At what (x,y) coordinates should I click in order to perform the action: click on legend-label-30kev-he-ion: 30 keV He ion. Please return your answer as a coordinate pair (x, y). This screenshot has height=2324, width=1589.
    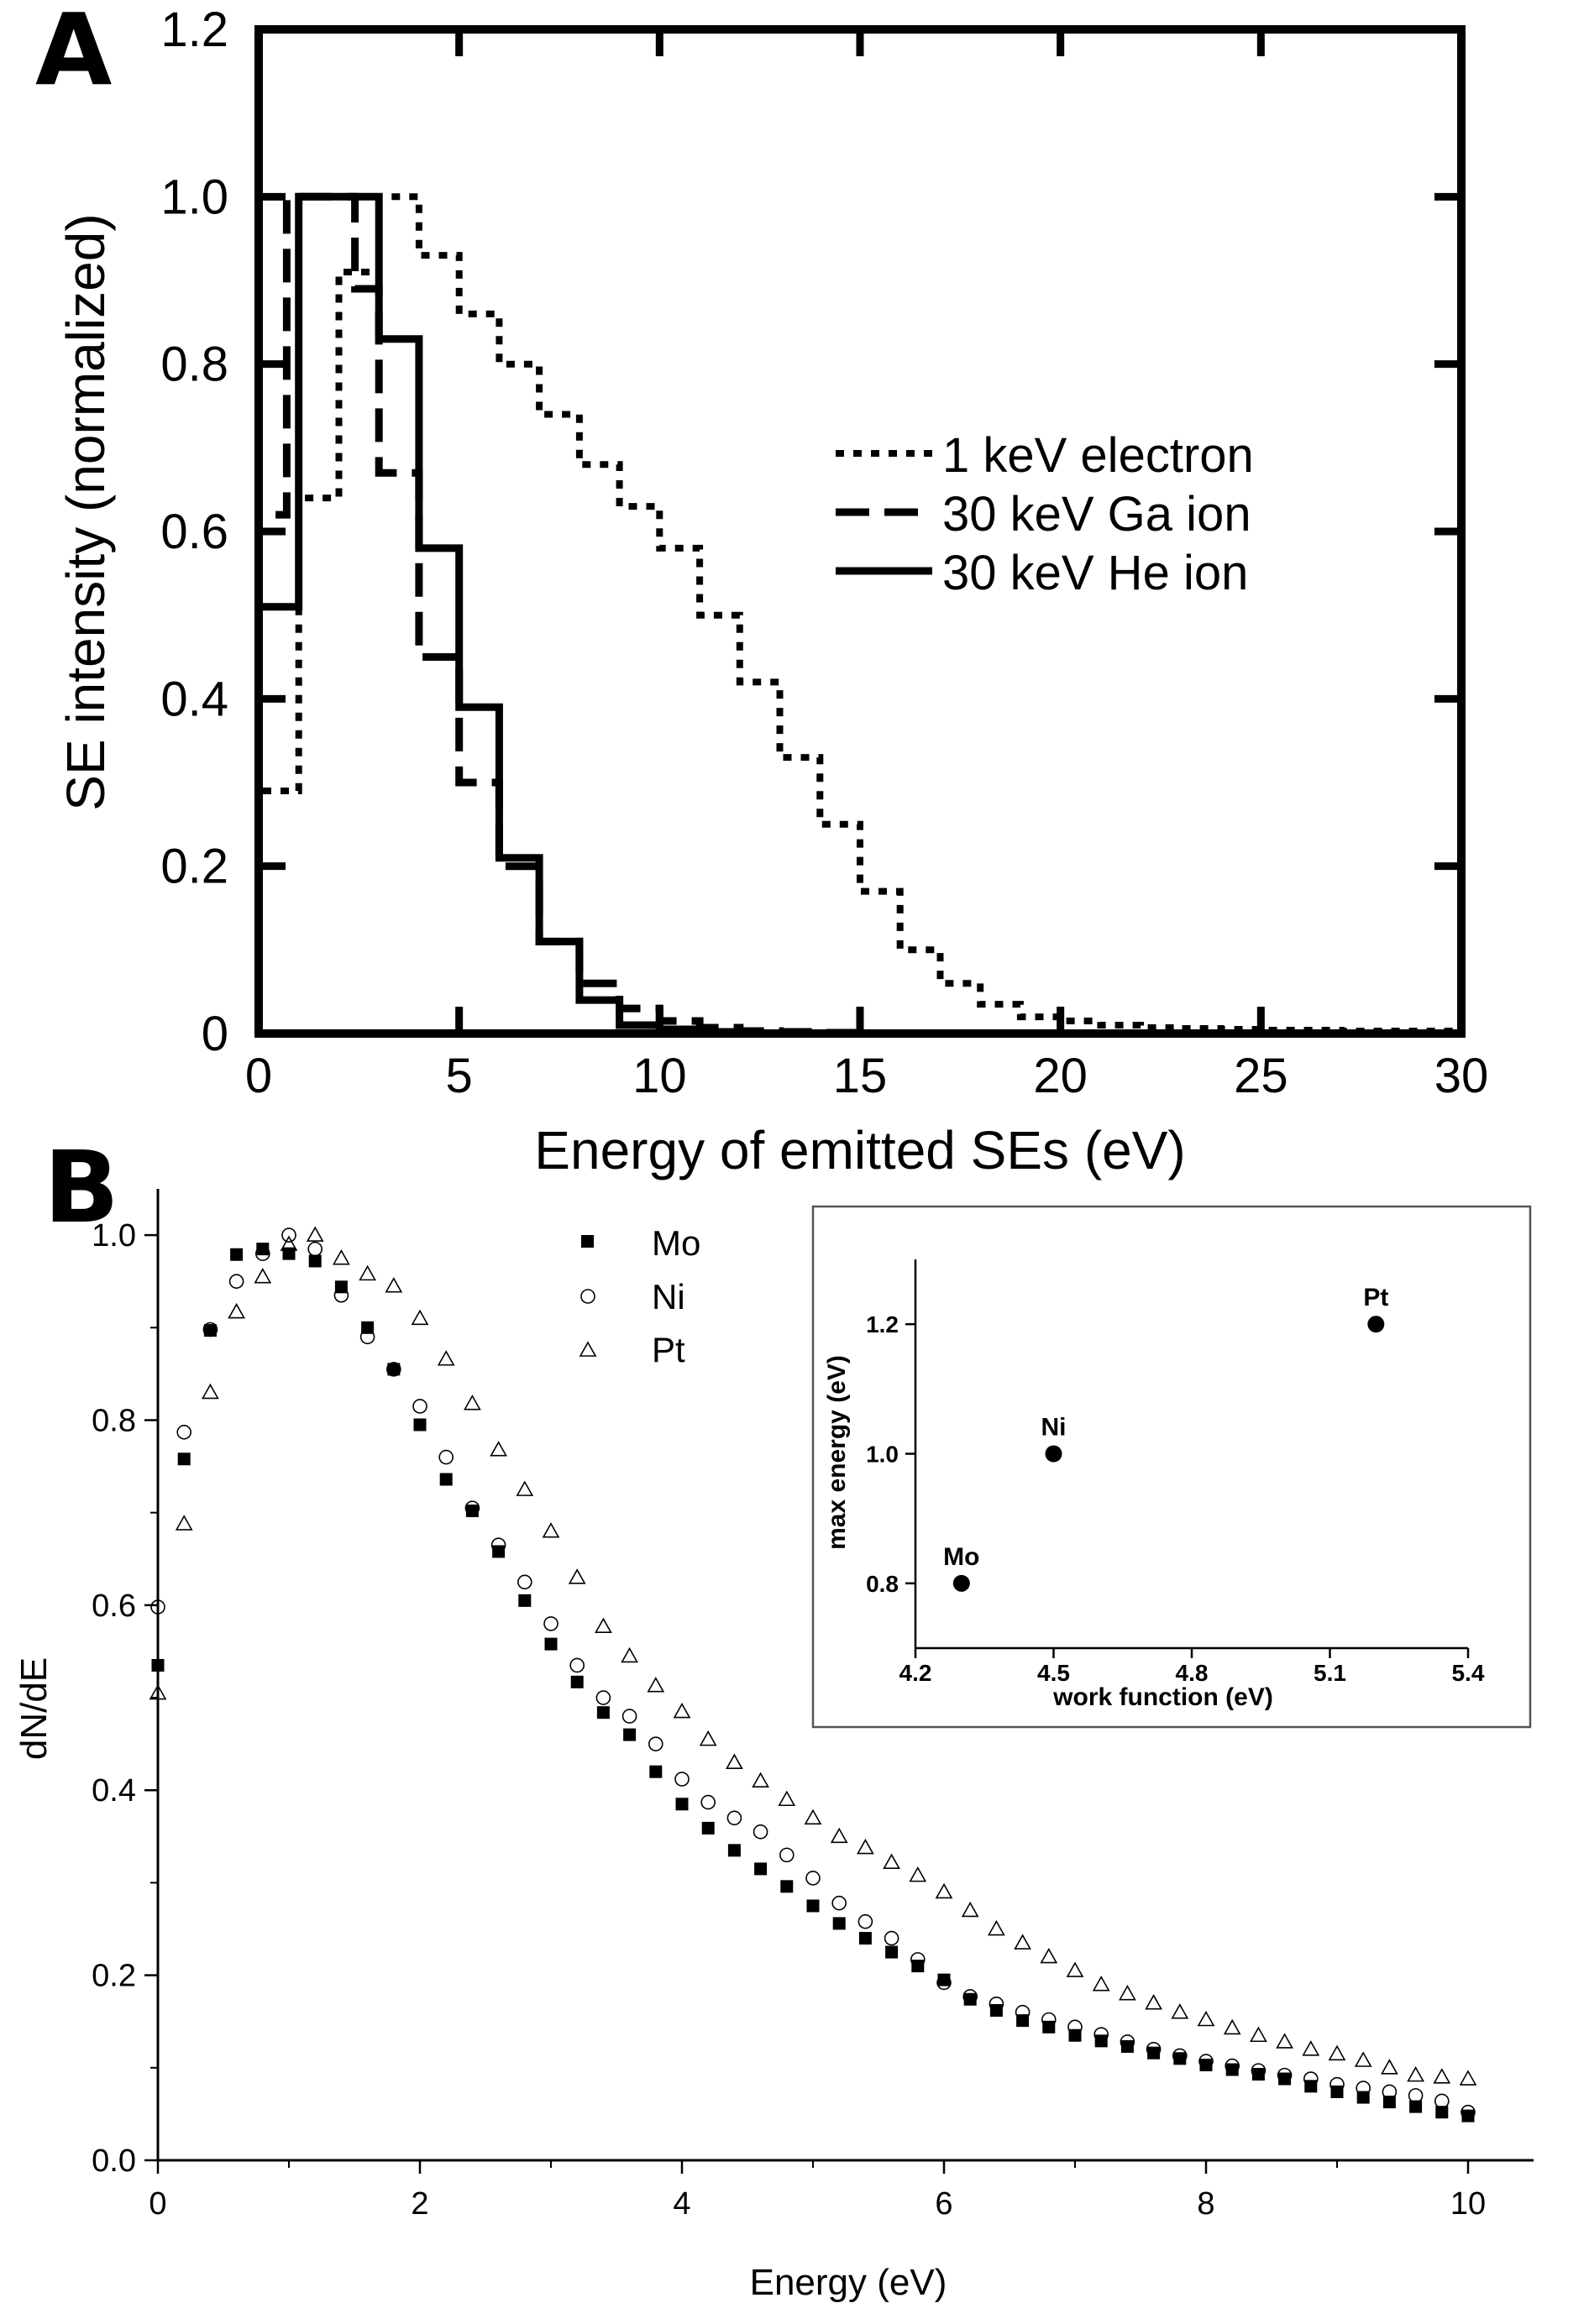
    Looking at the image, I should click on (1095, 573).